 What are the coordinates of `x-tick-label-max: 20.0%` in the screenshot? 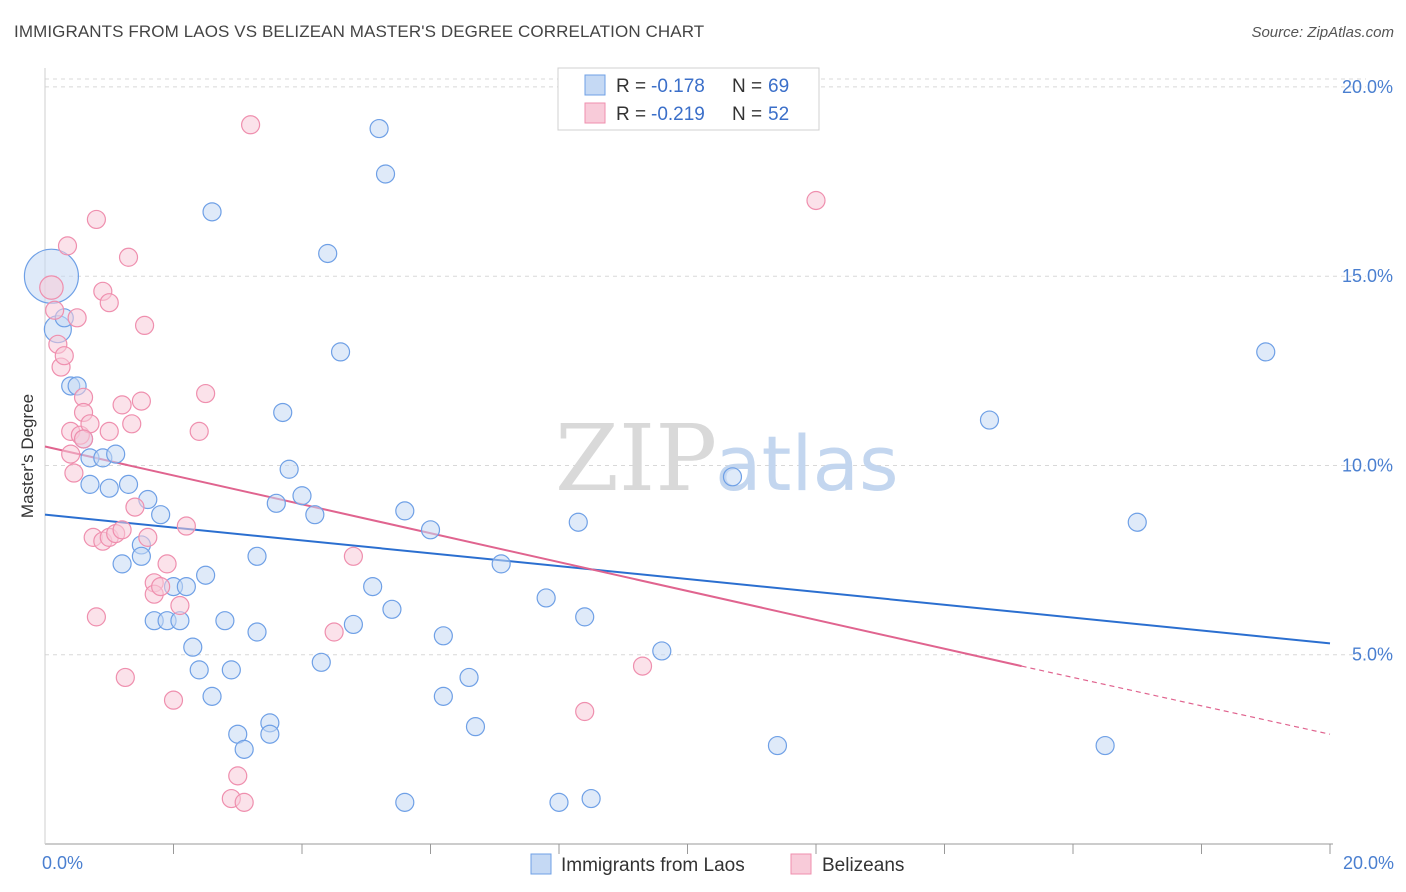 It's located at (1368, 863).